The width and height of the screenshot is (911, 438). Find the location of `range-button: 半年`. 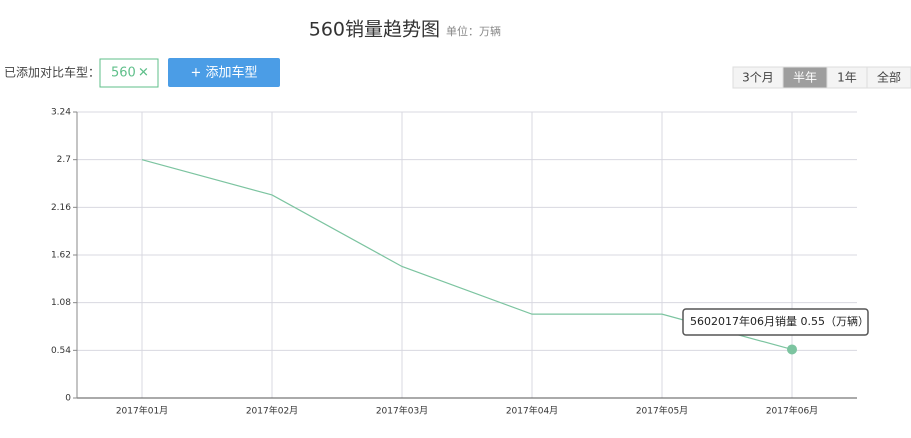

range-button: 半年 is located at coordinates (805, 77).